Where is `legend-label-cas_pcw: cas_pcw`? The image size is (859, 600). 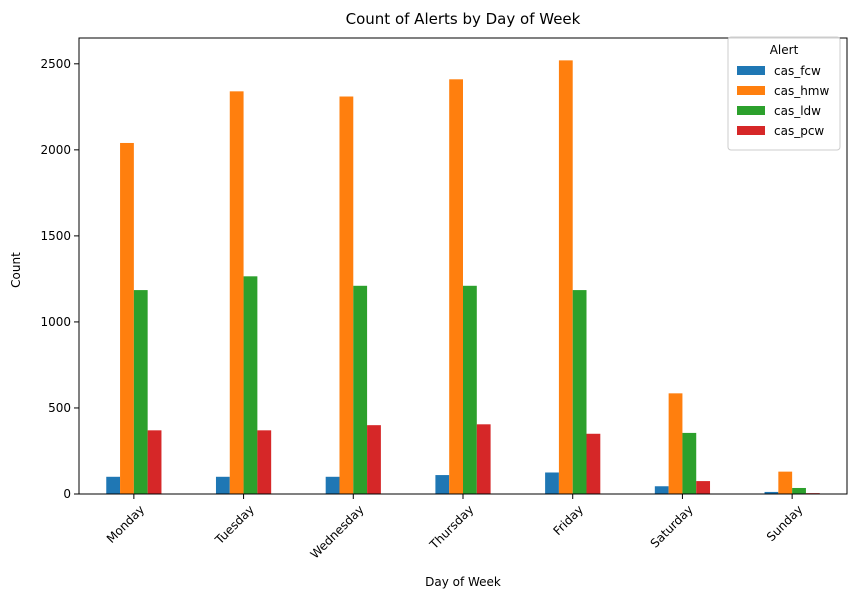 legend-label-cas_pcw: cas_pcw is located at coordinates (799, 131).